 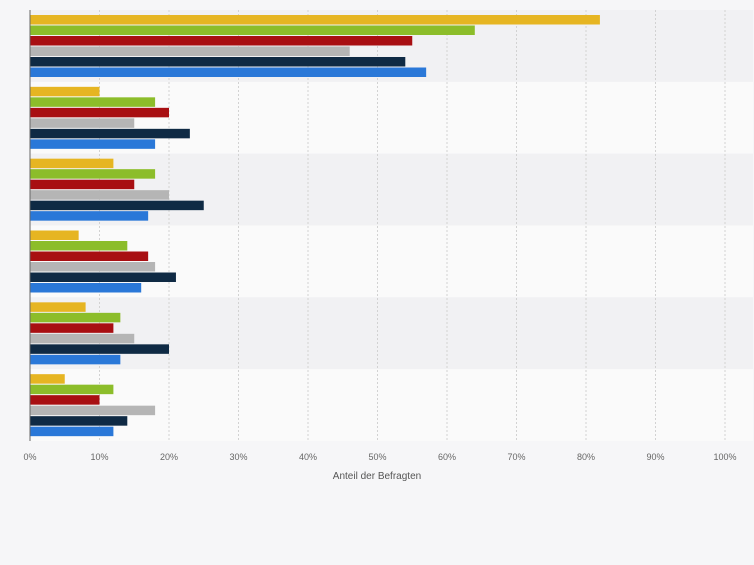 I want to click on bar-s6-g4, so click(x=86, y=288).